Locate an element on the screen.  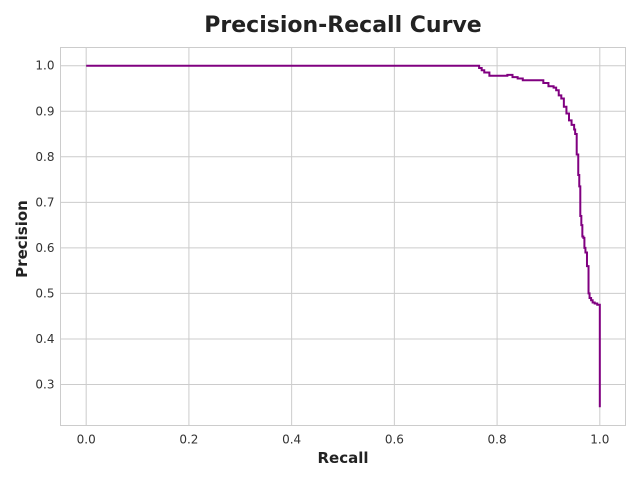
y-axis-ticks: 0.3 0.4 0.5 0.6 0.7 0.8 0.9 1.0 is located at coordinates (44, 225).